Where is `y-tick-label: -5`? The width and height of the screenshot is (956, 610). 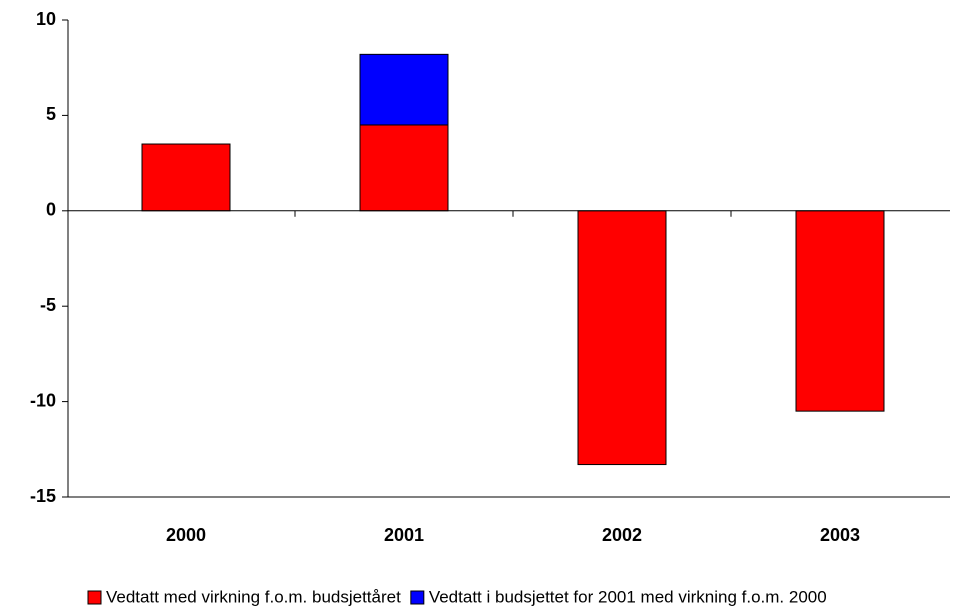 y-tick-label: -5 is located at coordinates (48, 305).